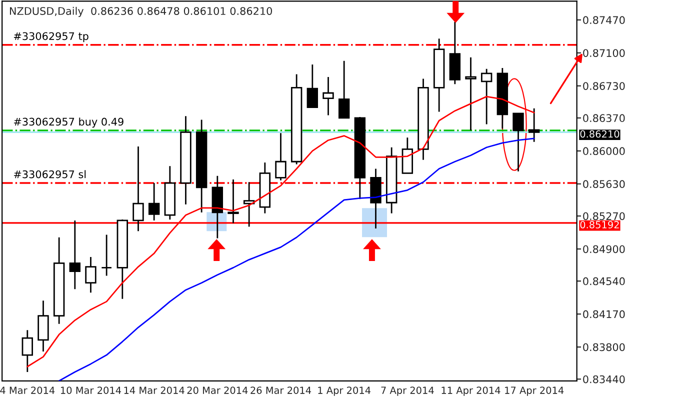 The width and height of the screenshot is (690, 398). I want to click on x-tick-label: 7 Apr 2014, so click(407, 391).